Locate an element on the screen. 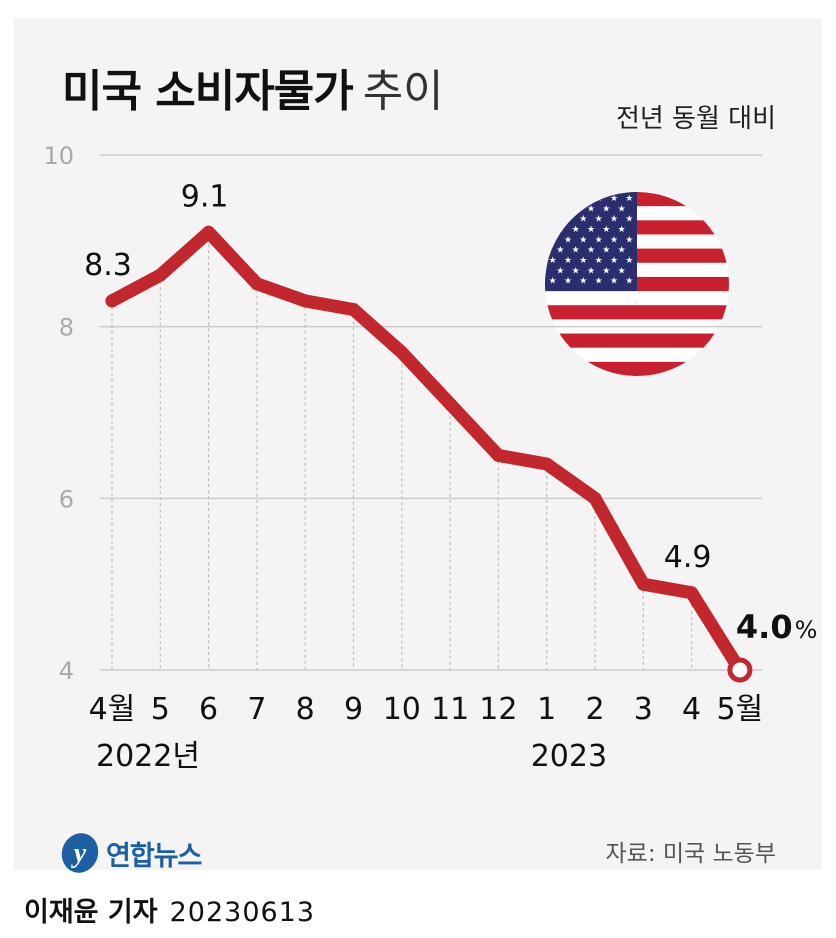  x-tick-label: 4 is located at coordinates (691, 709).